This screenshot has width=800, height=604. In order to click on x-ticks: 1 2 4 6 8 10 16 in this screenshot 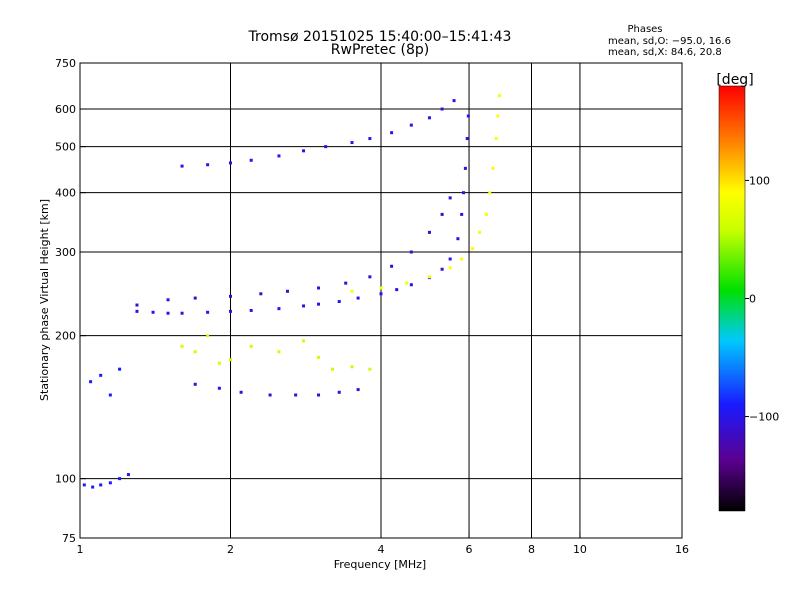, I will do `click(383, 544)`.